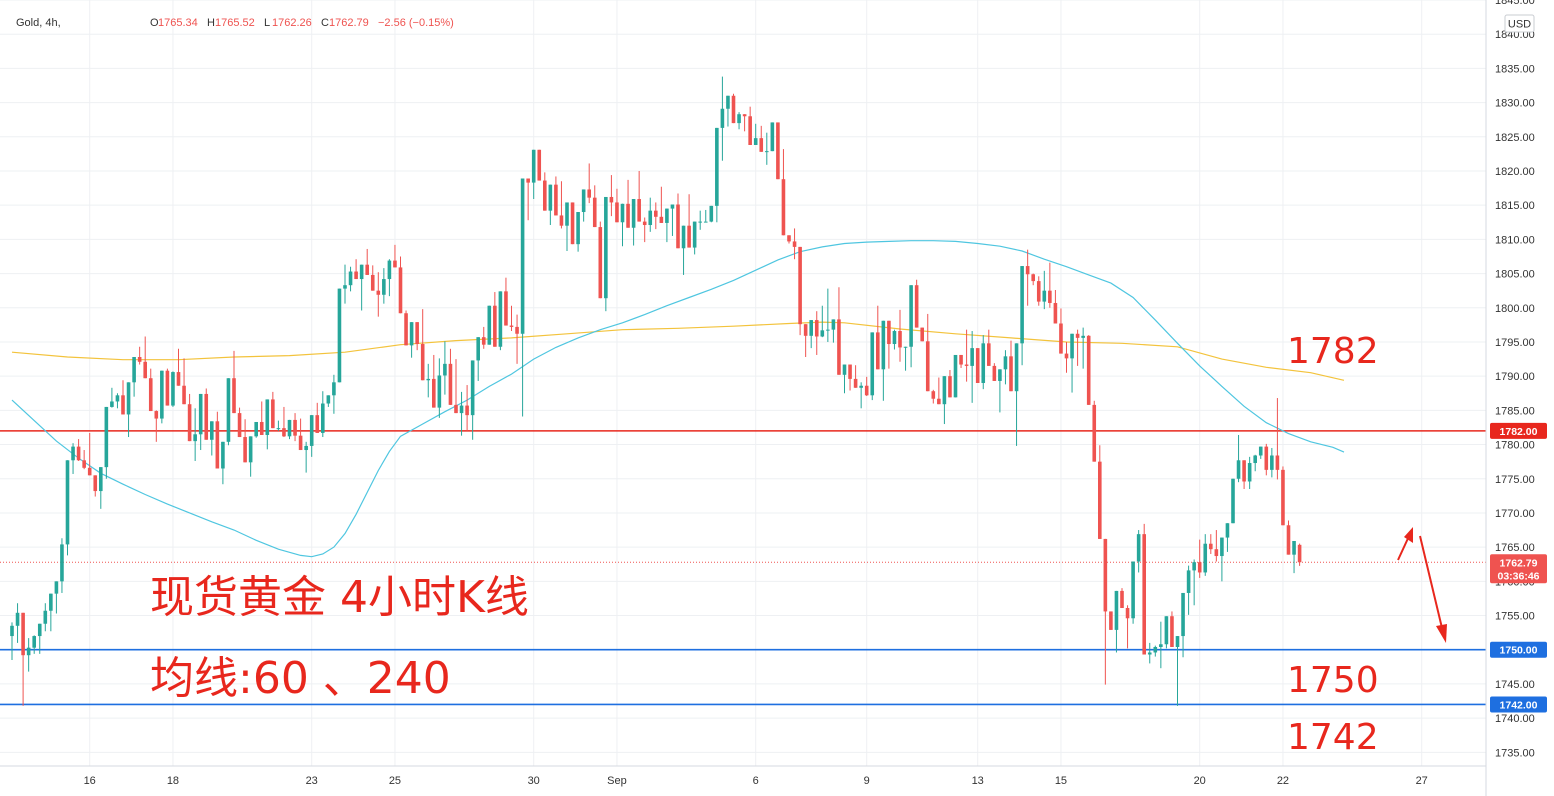  I want to click on y-tick-label: 1830.00, so click(1515, 104).